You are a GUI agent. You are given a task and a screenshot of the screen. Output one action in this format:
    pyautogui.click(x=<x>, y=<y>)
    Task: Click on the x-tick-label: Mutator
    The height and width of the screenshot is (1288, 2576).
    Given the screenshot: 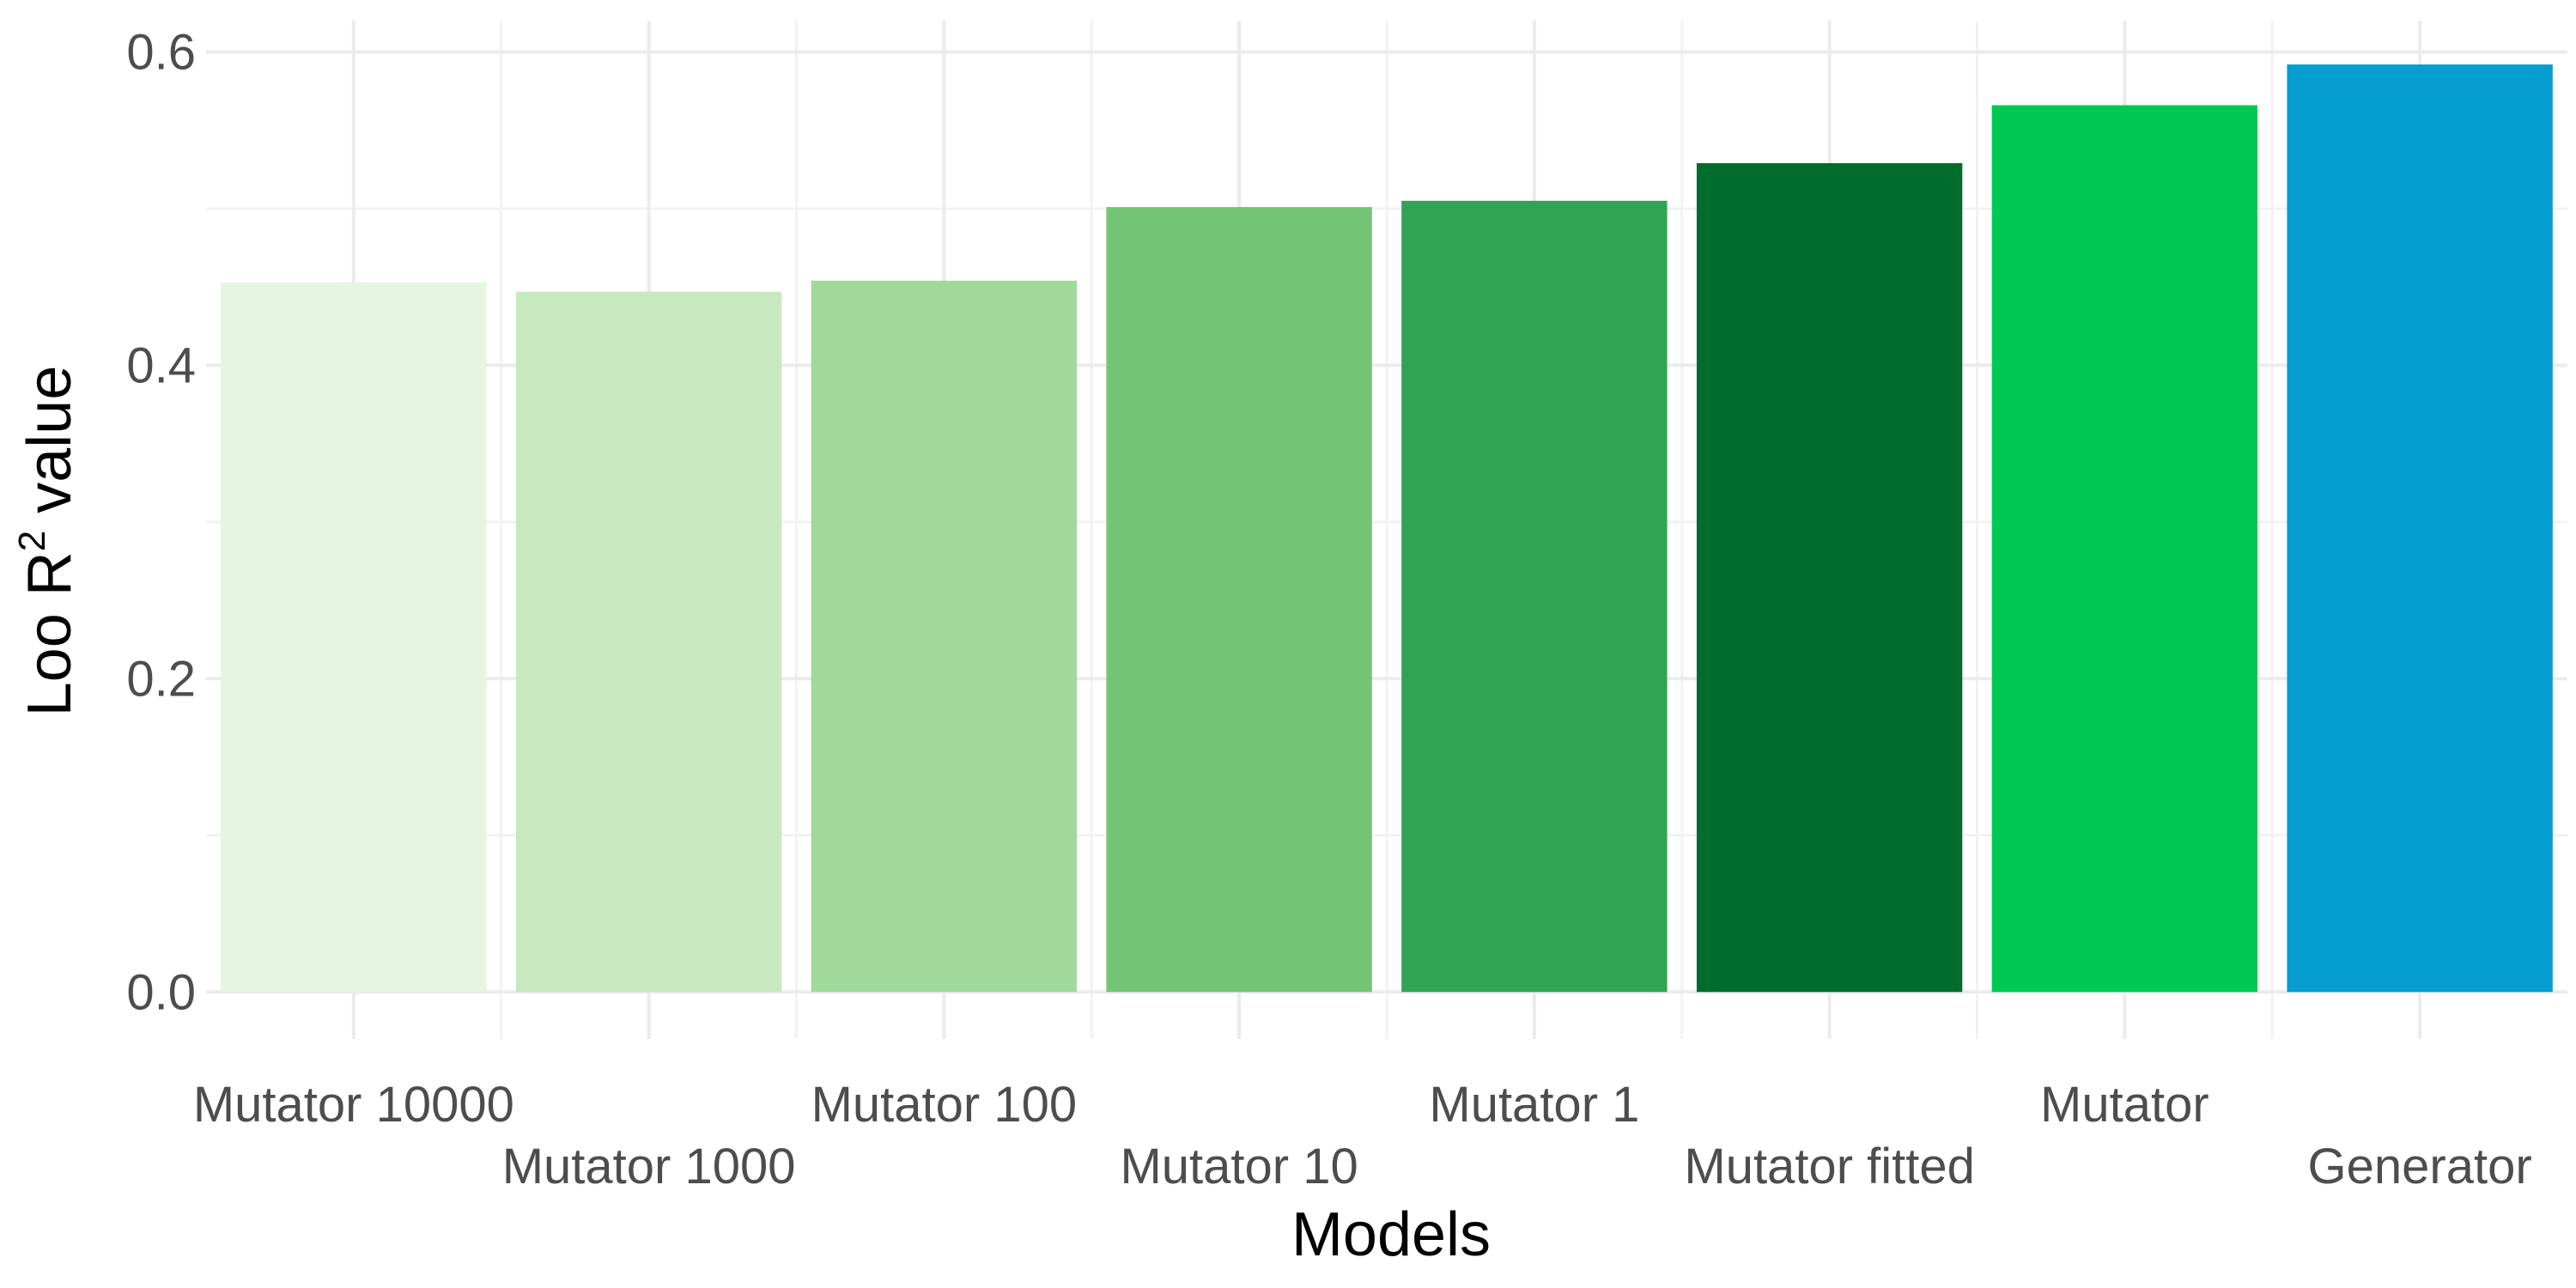 What is the action you would take?
    pyautogui.click(x=2124, y=1105)
    